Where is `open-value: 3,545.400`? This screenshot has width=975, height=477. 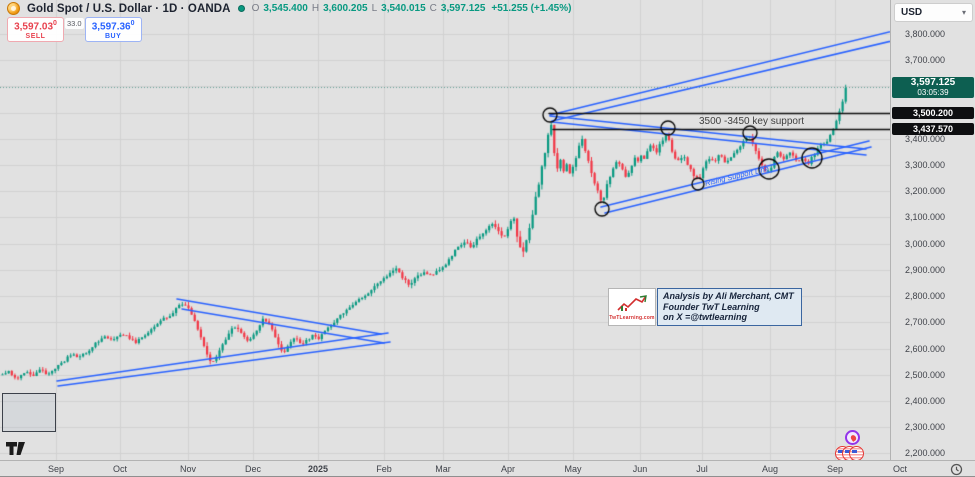 open-value: 3,545.400 is located at coordinates (285, 8).